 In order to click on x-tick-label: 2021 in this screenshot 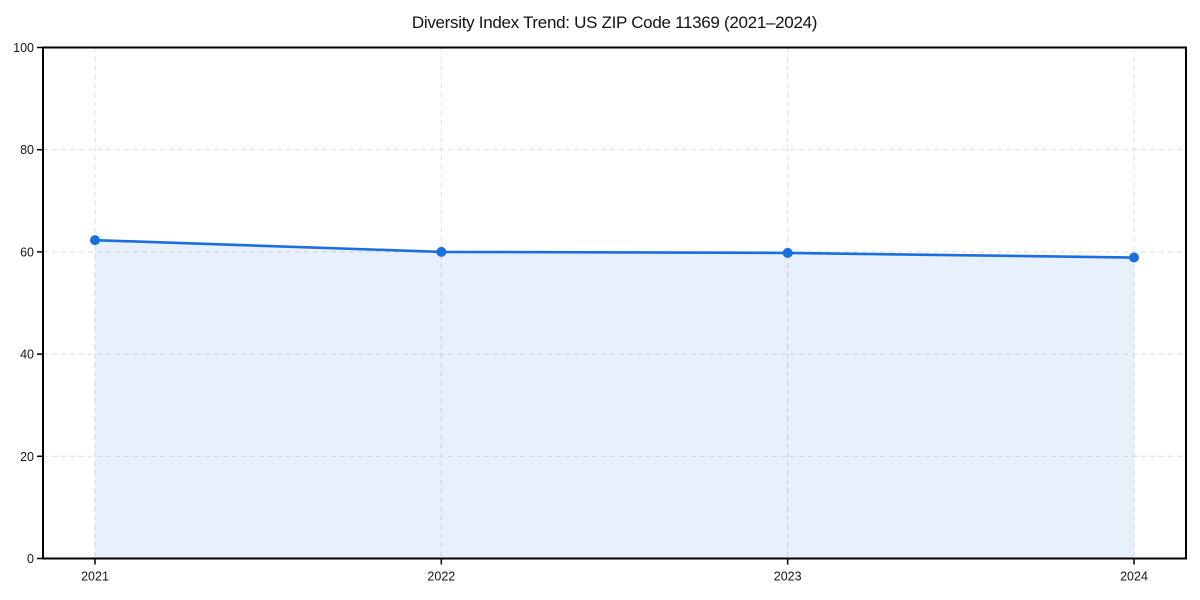, I will do `click(95, 577)`.